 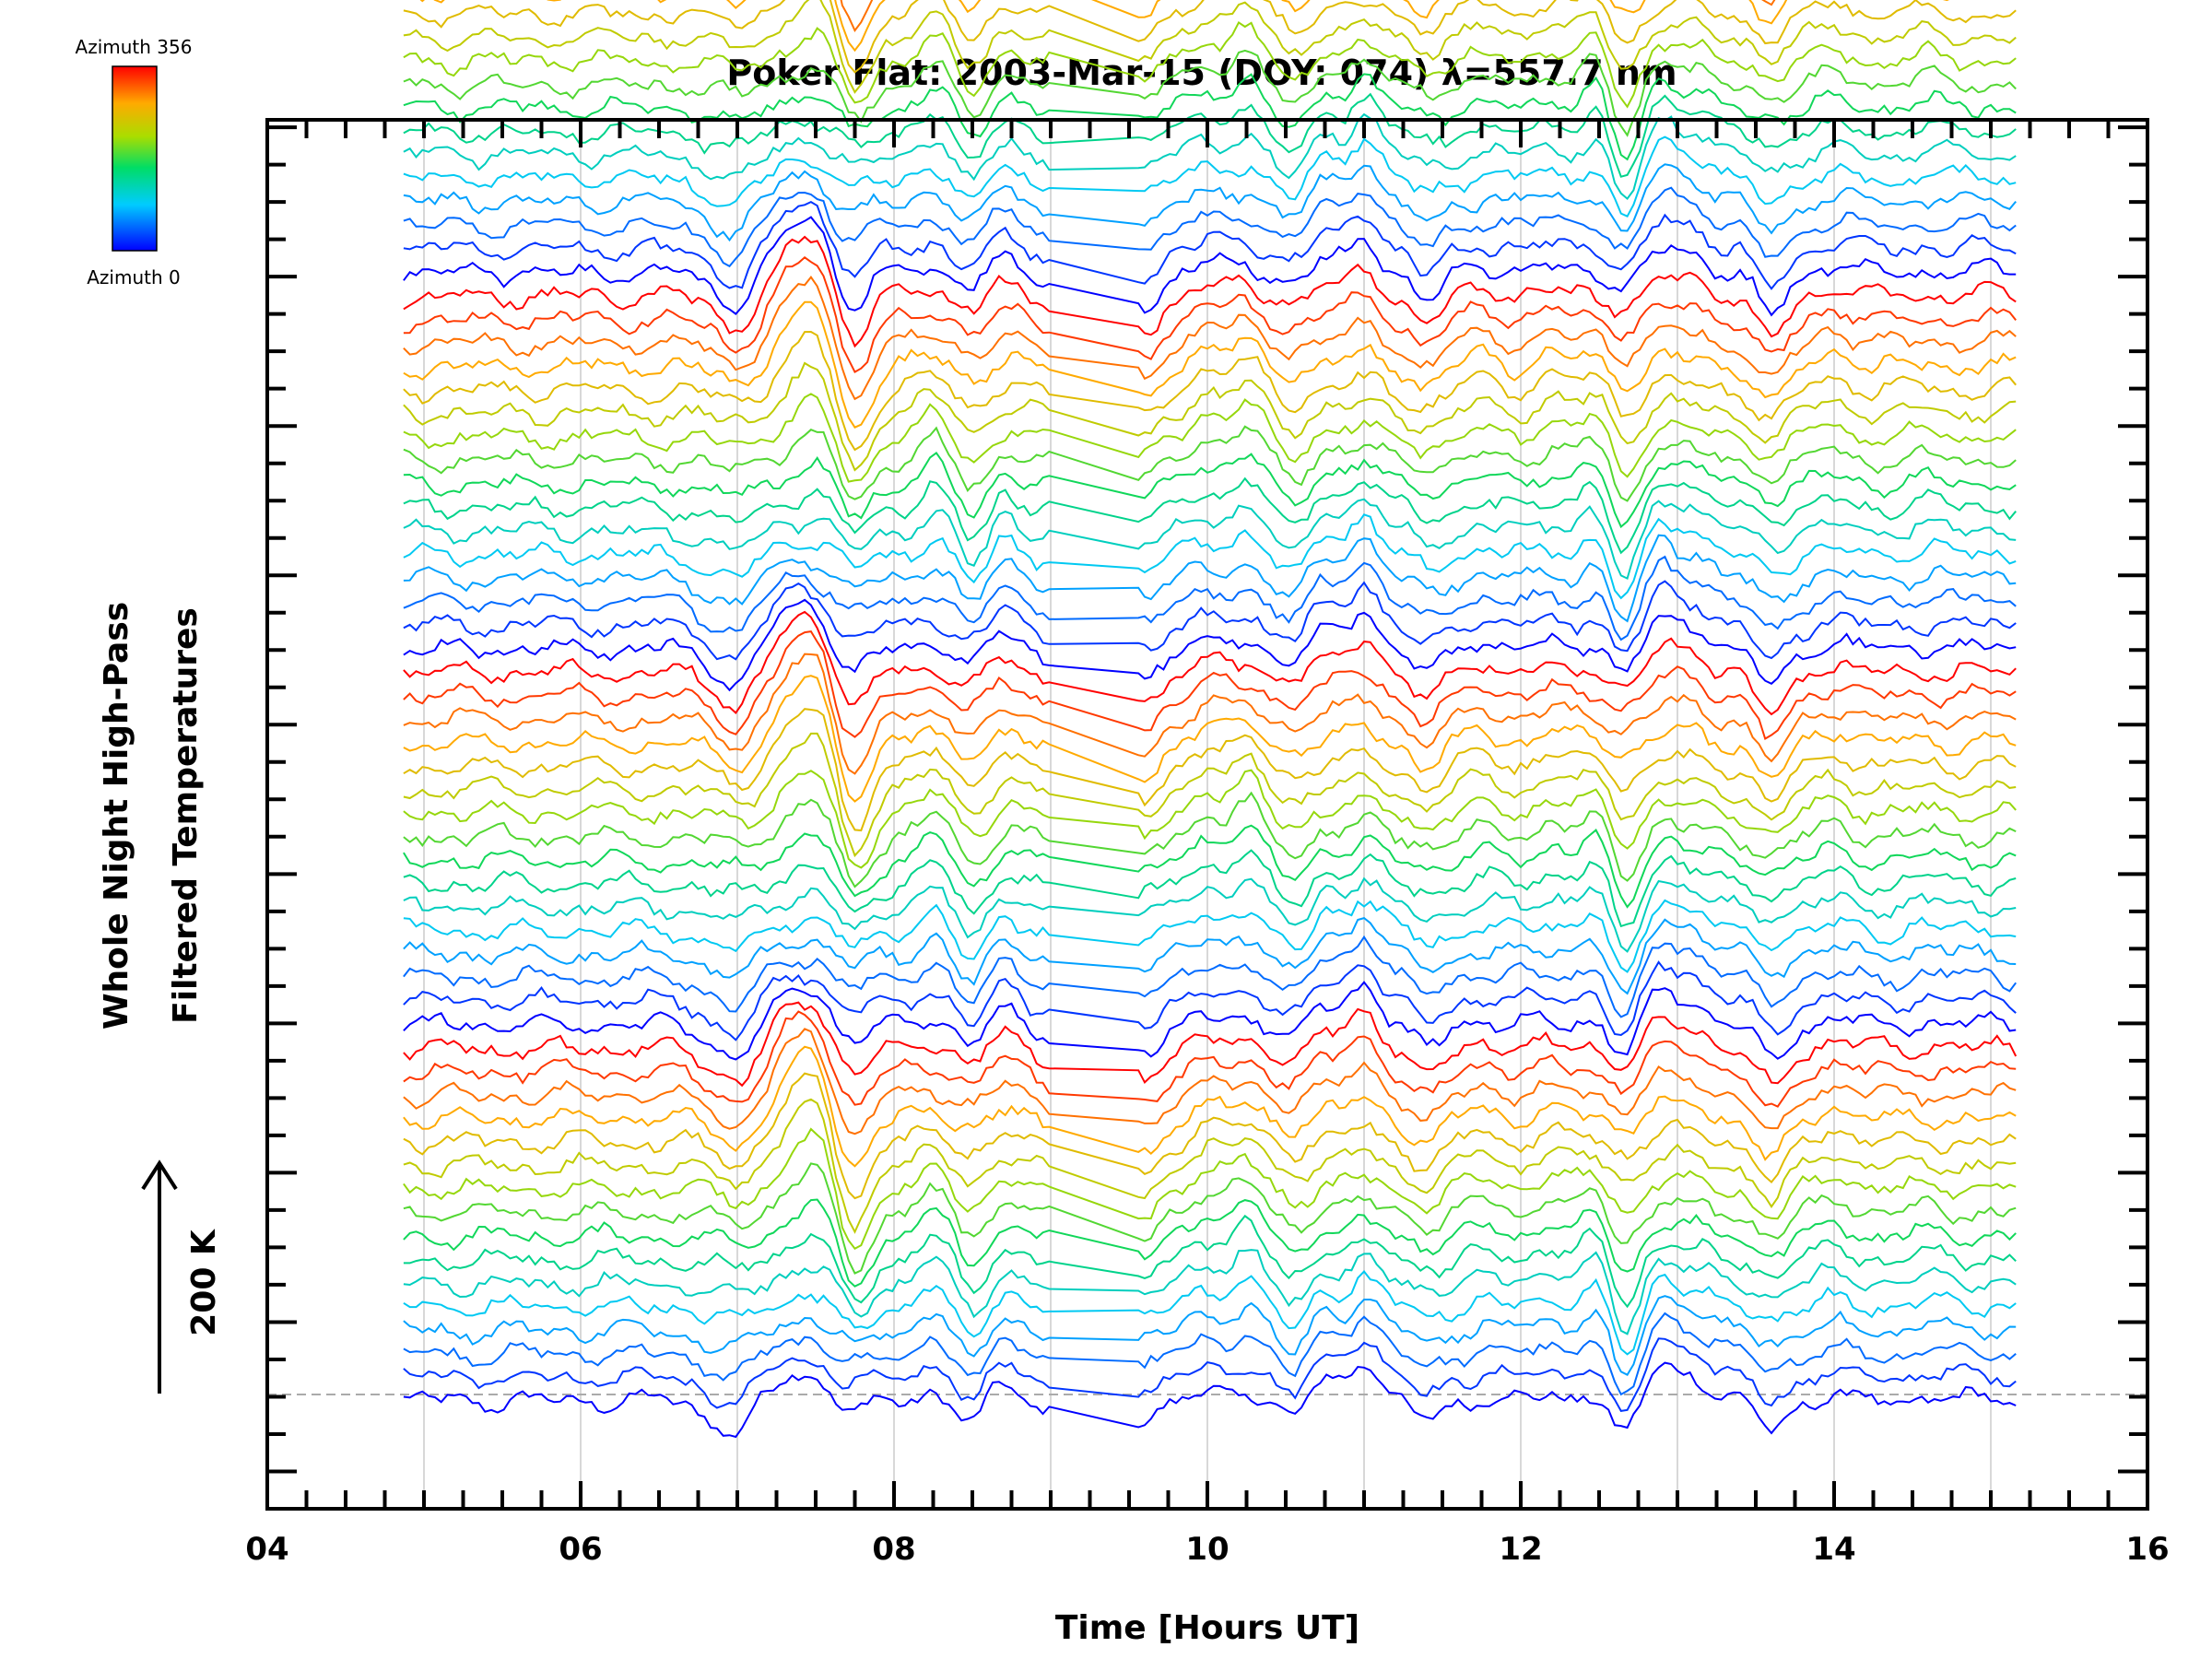 I want to click on colorbar-max-label: Azimuth 356, so click(x=134, y=47).